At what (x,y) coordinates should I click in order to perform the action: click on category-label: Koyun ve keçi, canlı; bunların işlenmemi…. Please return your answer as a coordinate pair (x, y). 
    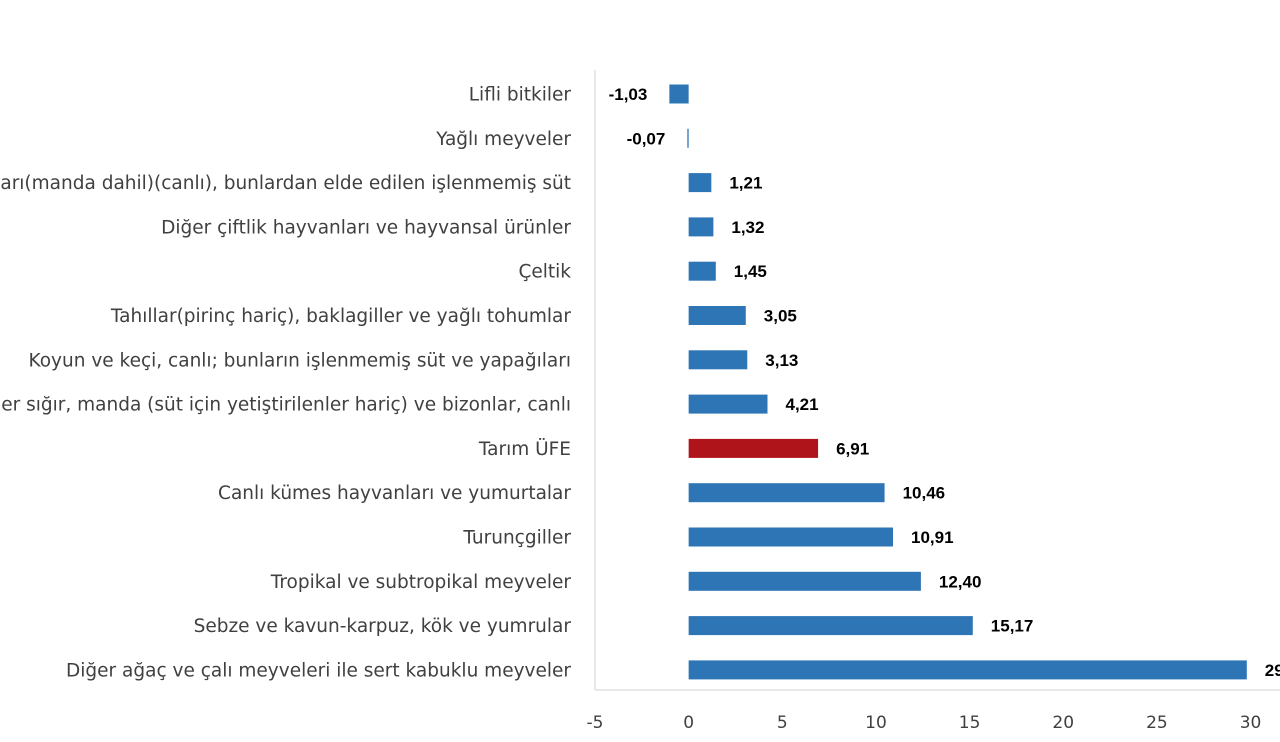
    Looking at the image, I should click on (300, 360).